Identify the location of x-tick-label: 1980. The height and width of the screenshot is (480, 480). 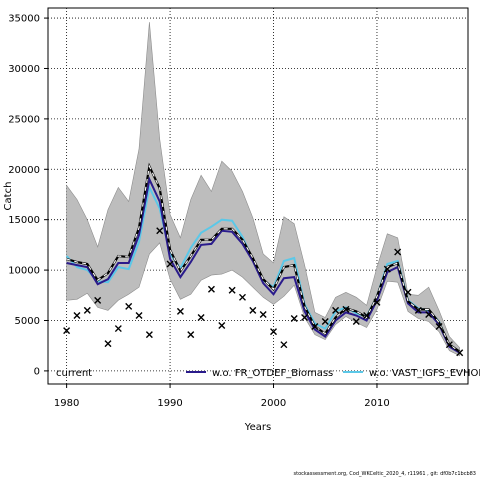
(66, 403).